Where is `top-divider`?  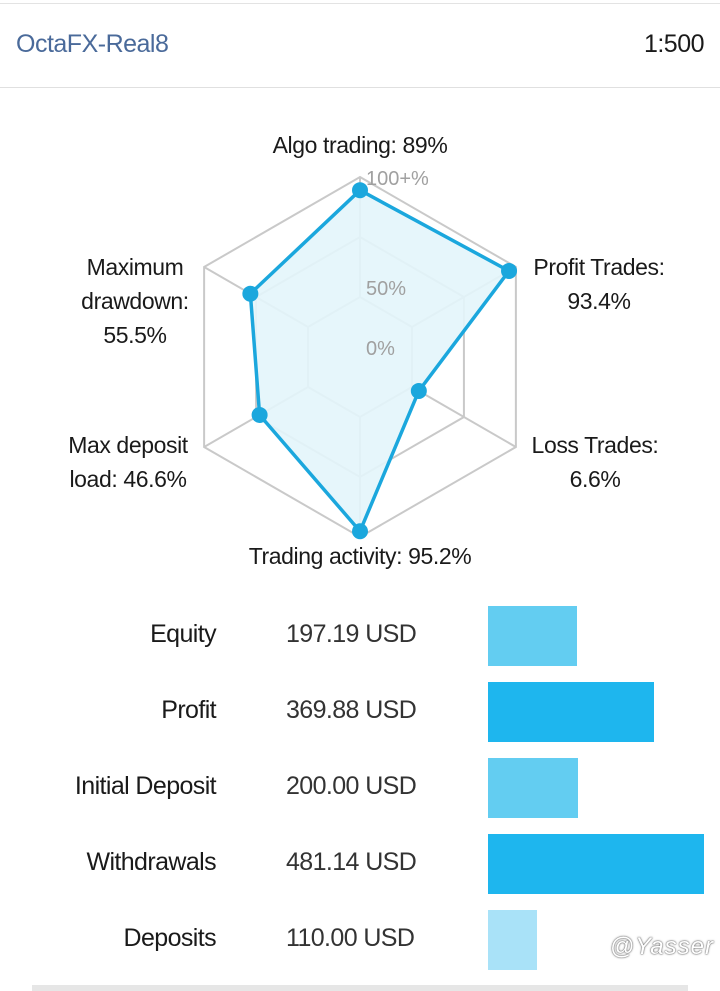
top-divider is located at coordinates (360, 3).